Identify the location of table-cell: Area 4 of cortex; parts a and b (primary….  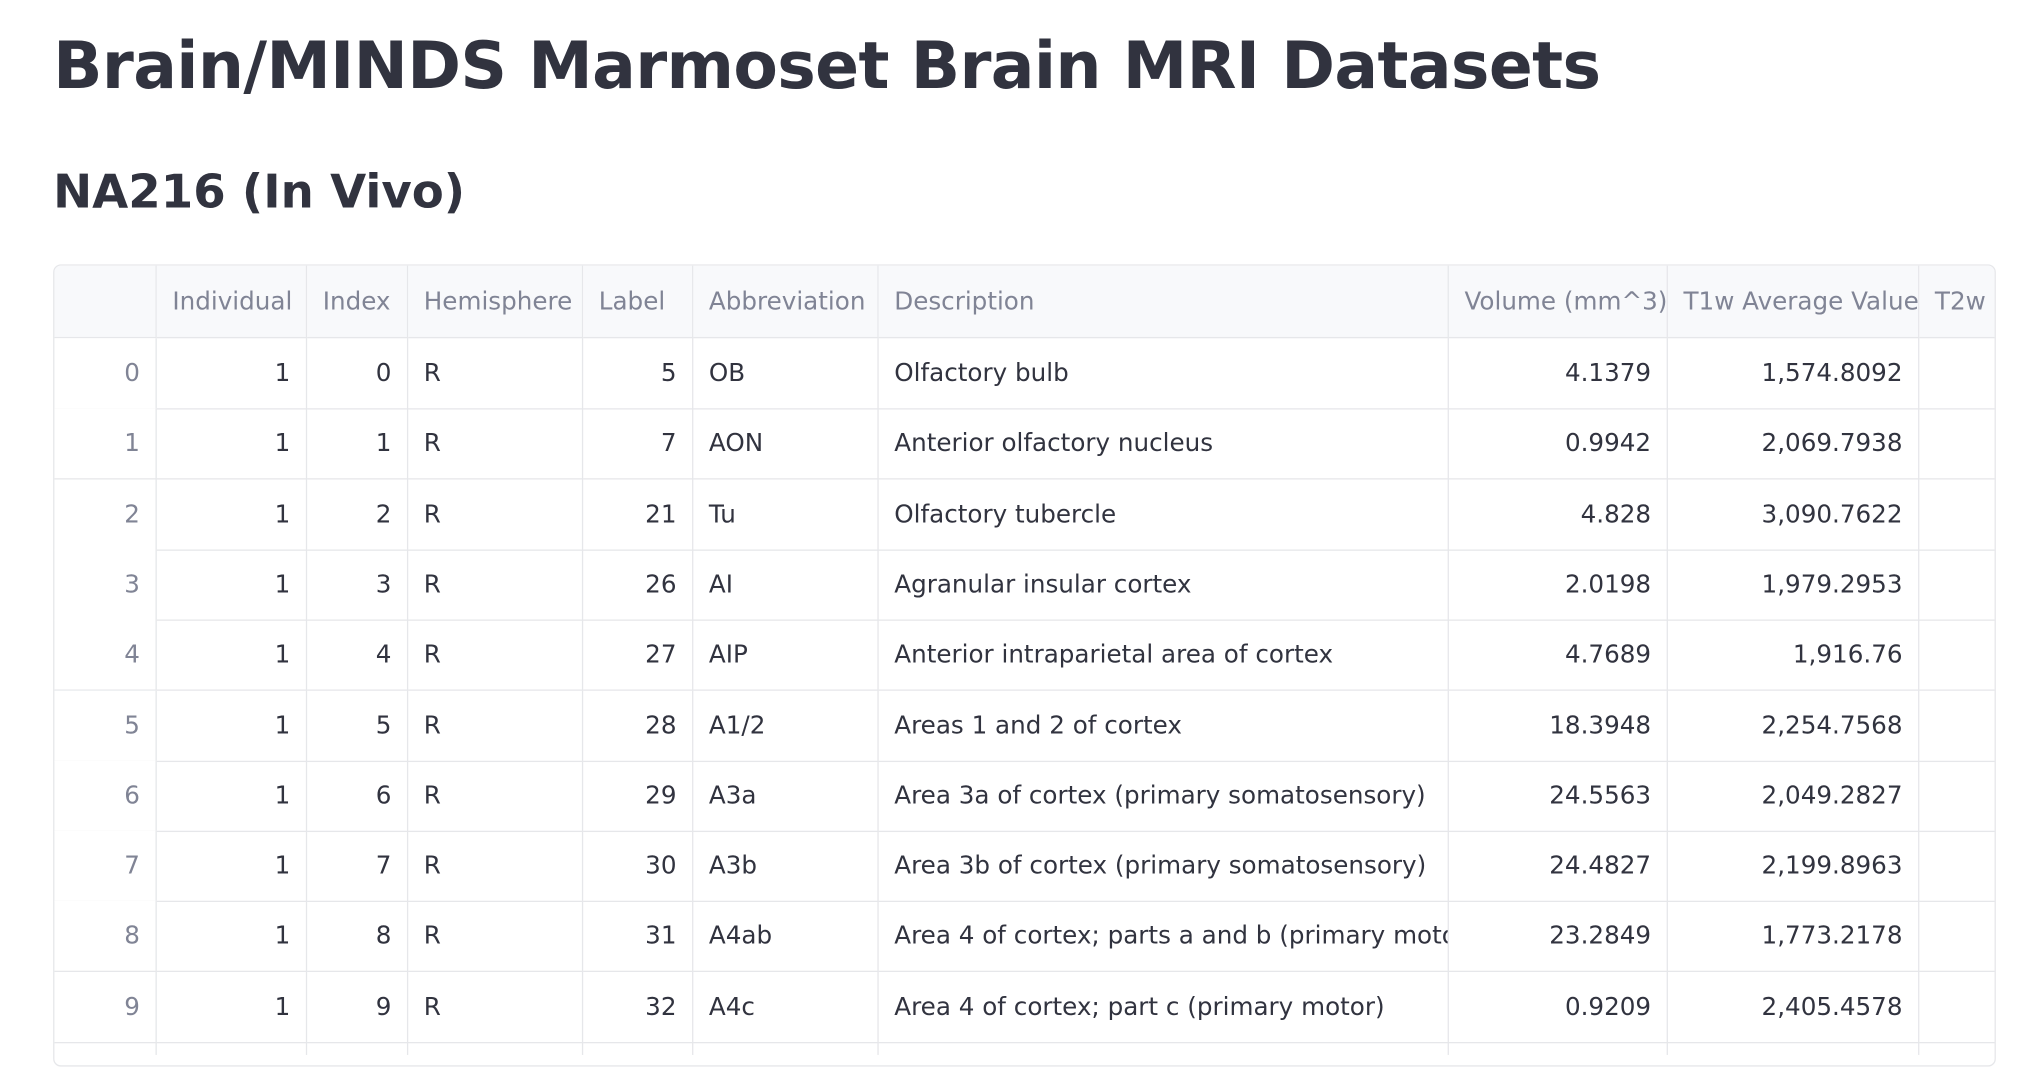
(1163, 937).